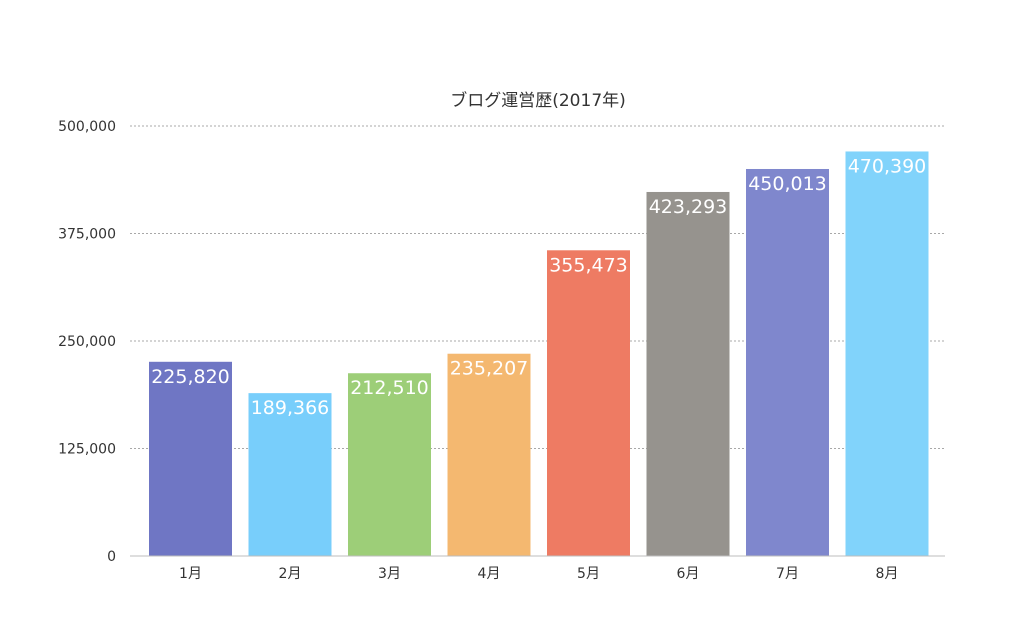 This screenshot has height=632, width=1024. Describe the element at coordinates (787, 574) in the screenshot. I see `x-tick-label: 7月` at that location.